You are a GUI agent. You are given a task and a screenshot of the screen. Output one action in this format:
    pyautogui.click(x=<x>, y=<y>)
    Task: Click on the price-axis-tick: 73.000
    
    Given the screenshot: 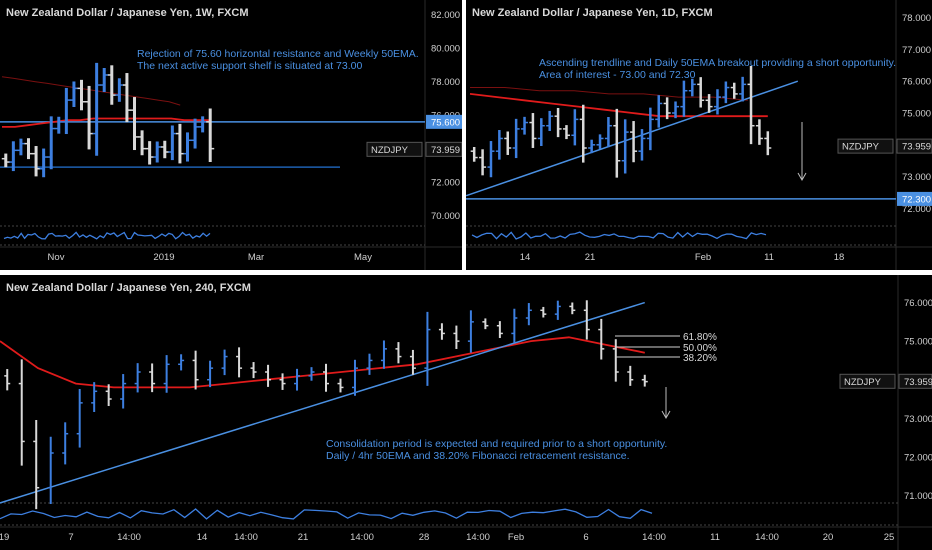 What is the action you would take?
    pyautogui.click(x=918, y=419)
    